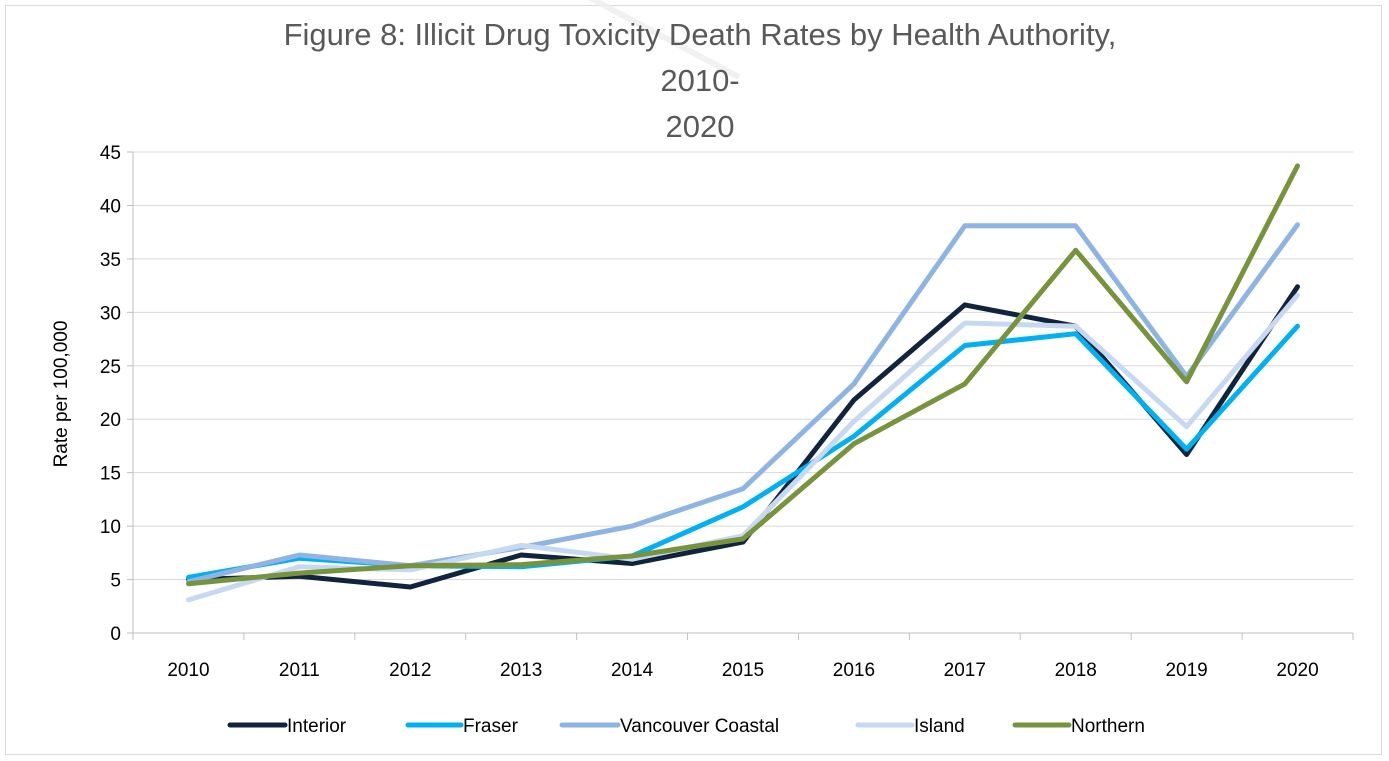  I want to click on y-tick-label: 45, so click(110, 153).